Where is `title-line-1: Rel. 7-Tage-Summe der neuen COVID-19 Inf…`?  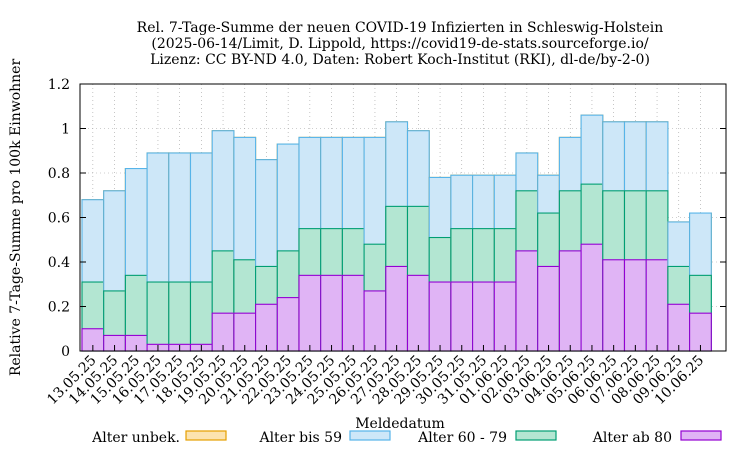 title-line-1: Rel. 7-Tage-Summe der neuen COVID-19 Inf… is located at coordinates (400, 28).